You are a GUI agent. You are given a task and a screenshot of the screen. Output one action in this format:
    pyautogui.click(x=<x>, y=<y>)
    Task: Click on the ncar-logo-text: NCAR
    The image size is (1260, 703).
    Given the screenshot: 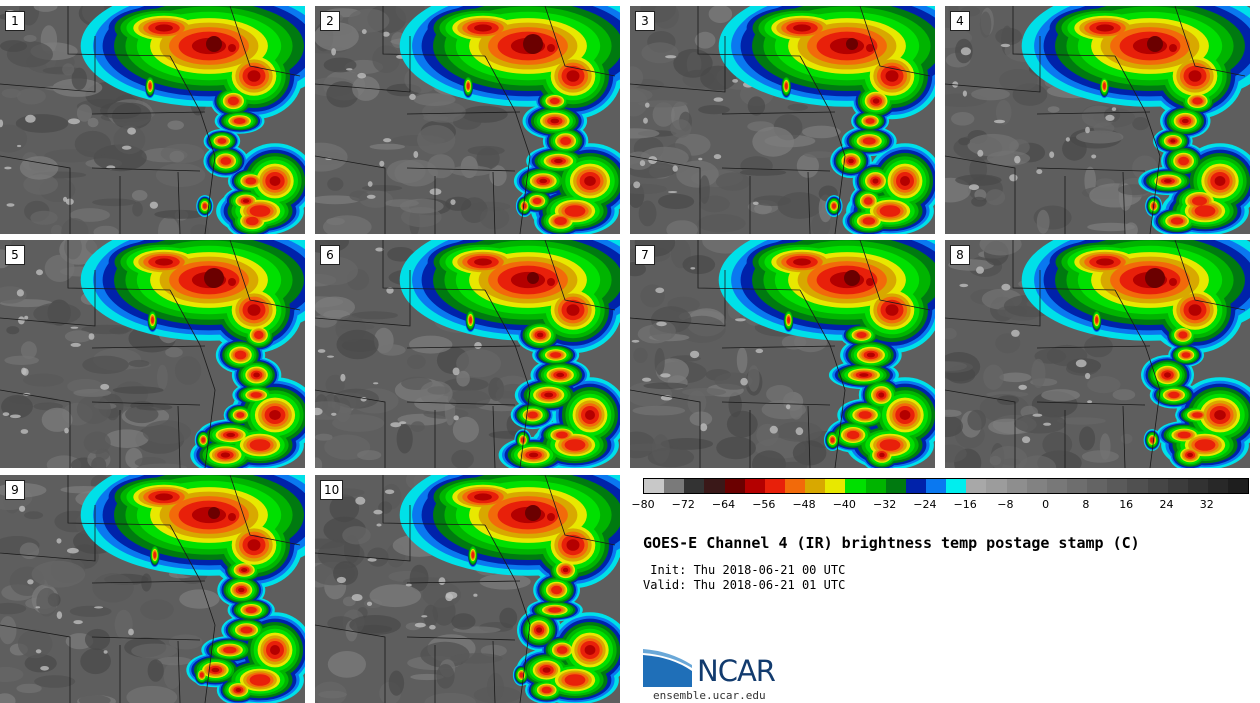 What is the action you would take?
    pyautogui.click(x=736, y=671)
    